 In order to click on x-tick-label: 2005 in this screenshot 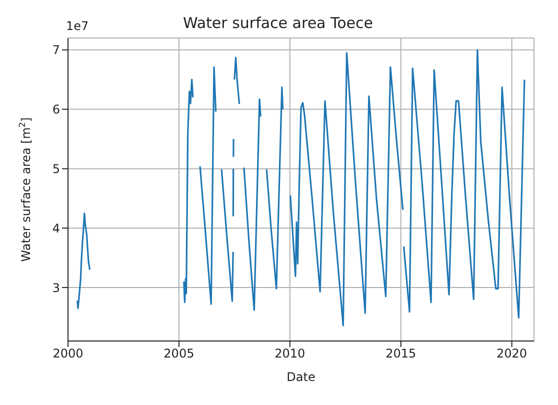, I will do `click(179, 353)`.